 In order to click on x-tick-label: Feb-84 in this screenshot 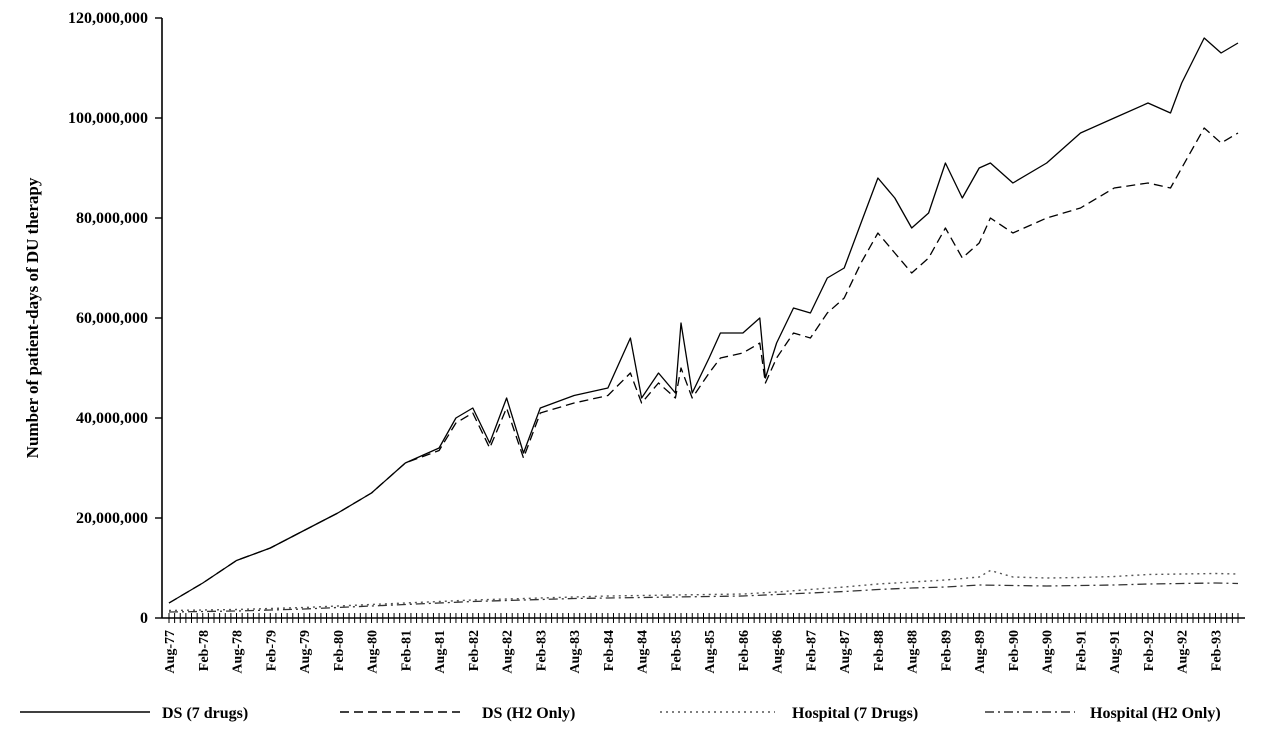, I will do `click(609, 650)`.